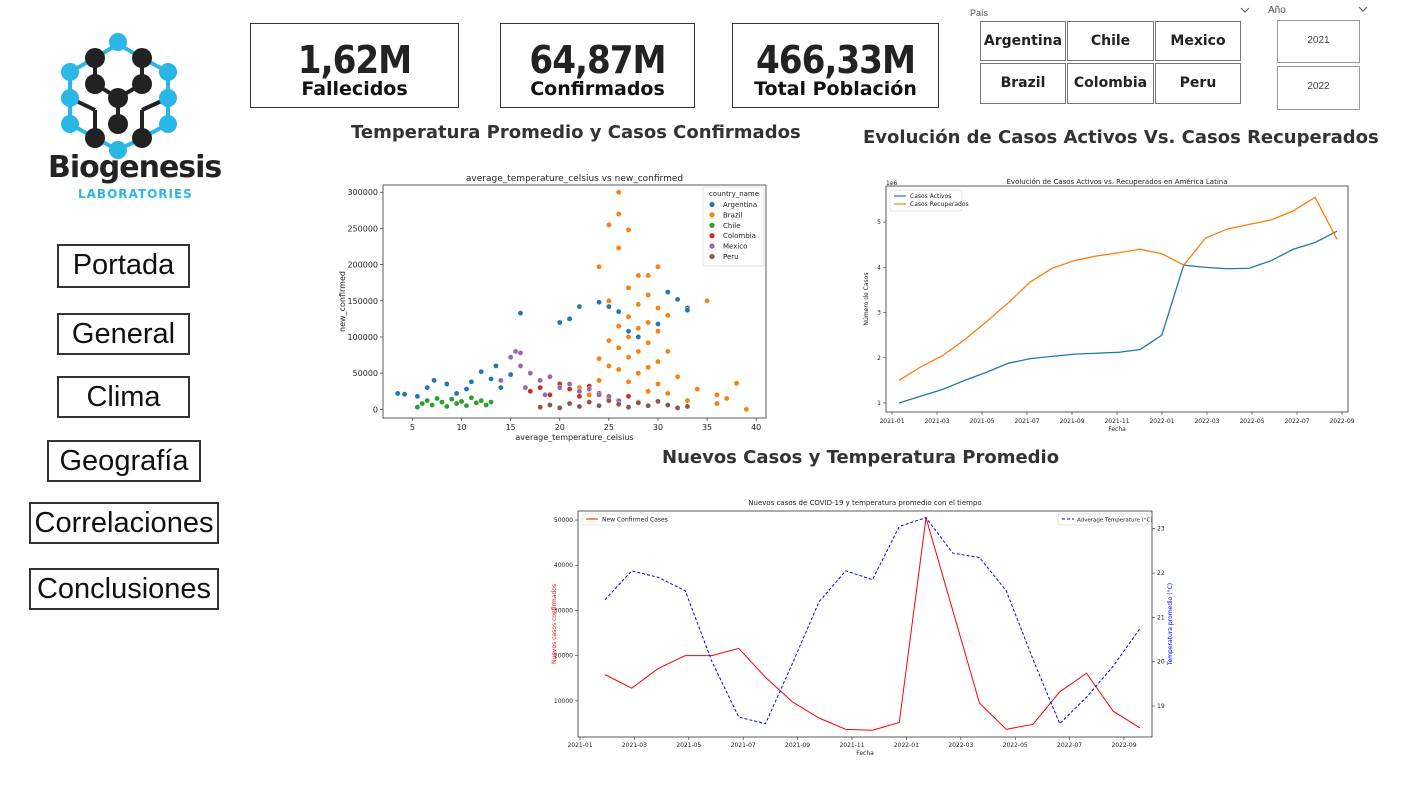 The height and width of the screenshot is (785, 1422). I want to click on anio-option-2022: 2022, so click(1318, 88).